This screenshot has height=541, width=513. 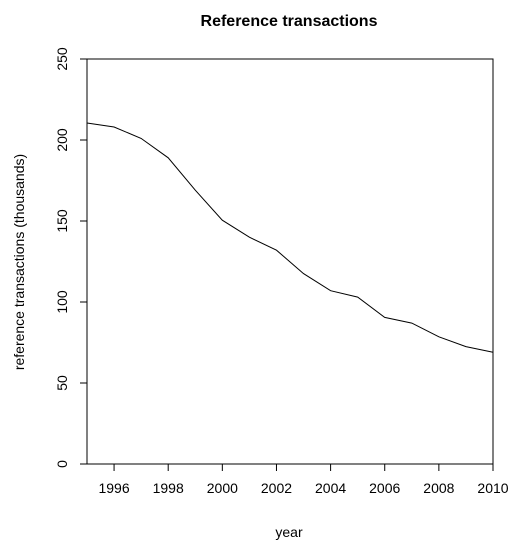 What do you see at coordinates (168, 488) in the screenshot?
I see `x-tick-label: 1998` at bounding box center [168, 488].